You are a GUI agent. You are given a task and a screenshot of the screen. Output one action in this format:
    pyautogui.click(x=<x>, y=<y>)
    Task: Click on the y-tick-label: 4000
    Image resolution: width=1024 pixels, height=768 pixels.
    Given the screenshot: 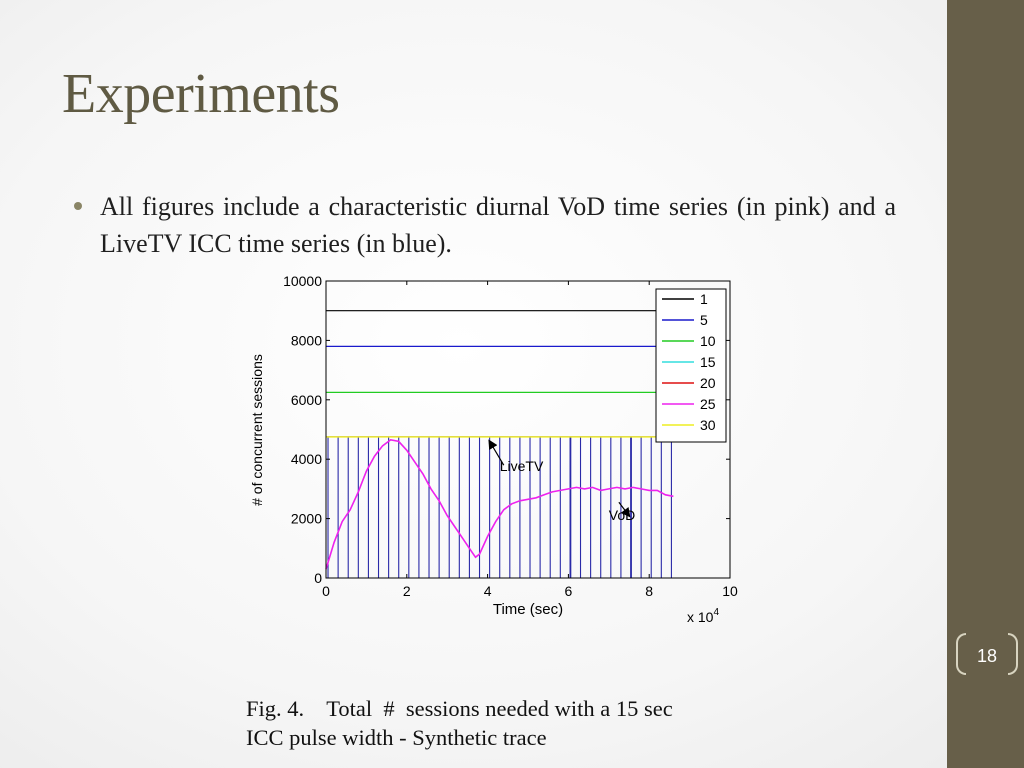 What is the action you would take?
    pyautogui.click(x=306, y=459)
    